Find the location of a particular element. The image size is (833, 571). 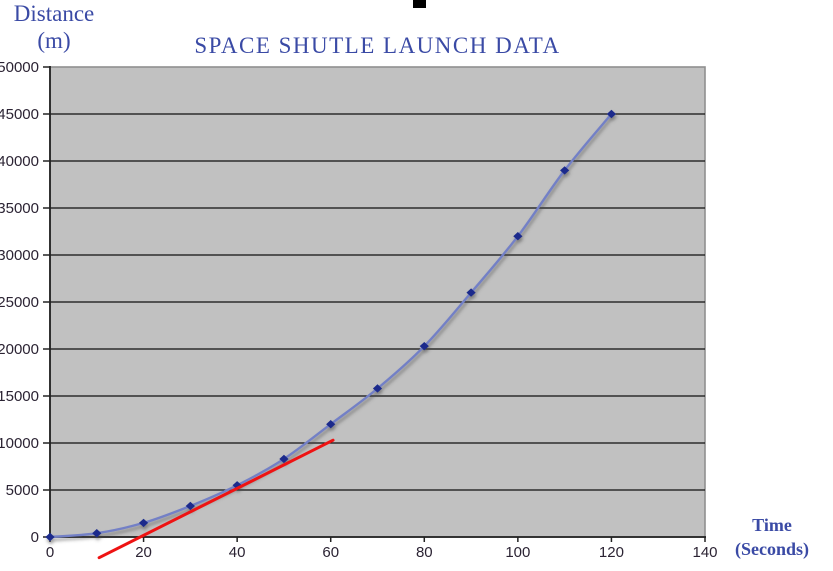

y-axis-title-line1: Distance is located at coordinates (54, 13).